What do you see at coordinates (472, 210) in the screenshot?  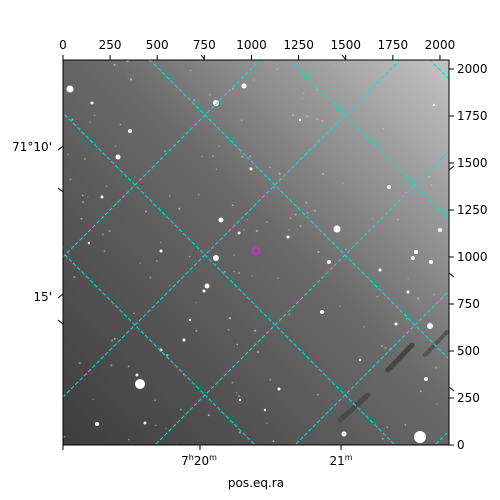 I see `right-axis-tick-label: 1250` at bounding box center [472, 210].